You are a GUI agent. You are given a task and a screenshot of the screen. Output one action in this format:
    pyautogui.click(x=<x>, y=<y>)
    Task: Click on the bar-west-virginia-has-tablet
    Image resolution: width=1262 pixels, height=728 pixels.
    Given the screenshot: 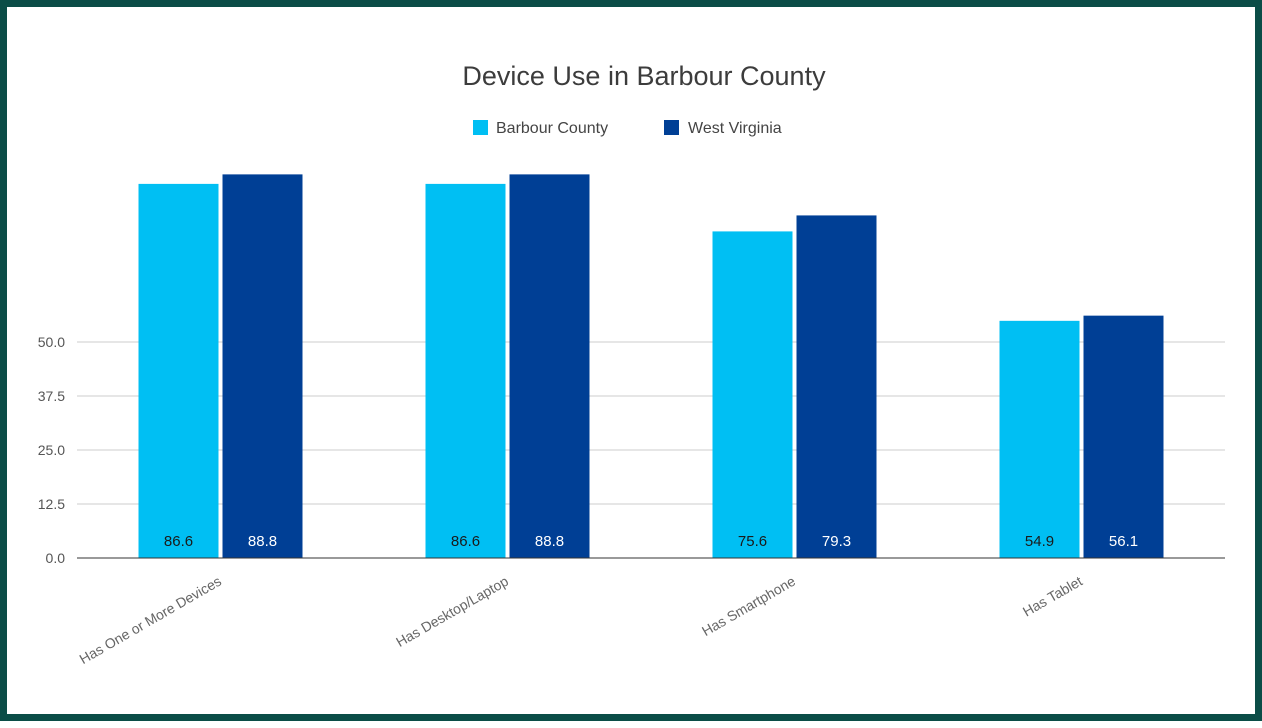 What is the action you would take?
    pyautogui.click(x=1123, y=436)
    